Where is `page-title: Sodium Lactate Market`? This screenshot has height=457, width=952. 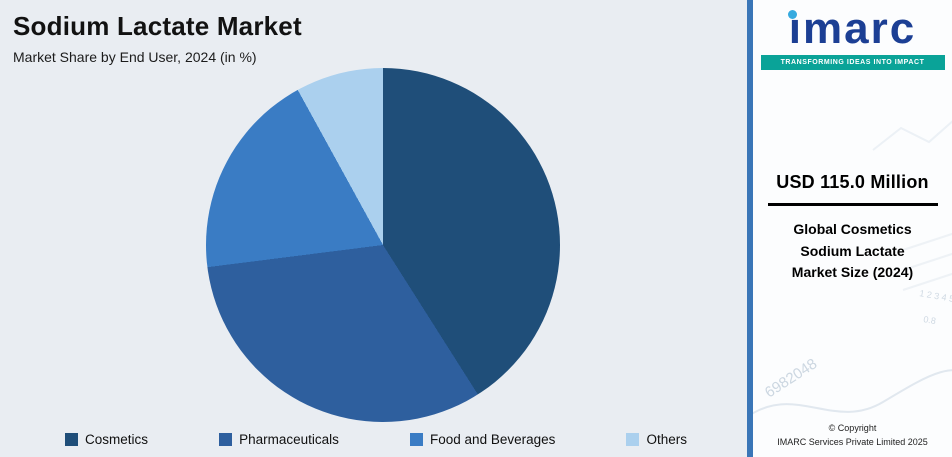 page-title: Sodium Lactate Market is located at coordinates (157, 26).